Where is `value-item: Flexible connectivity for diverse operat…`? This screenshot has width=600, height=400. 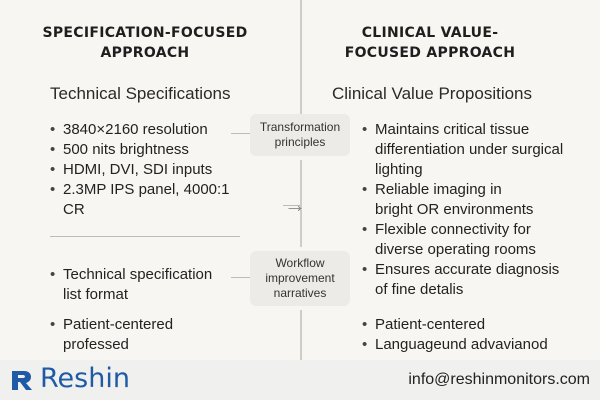 value-item: Flexible connectivity for diverse operat… is located at coordinates (457, 240).